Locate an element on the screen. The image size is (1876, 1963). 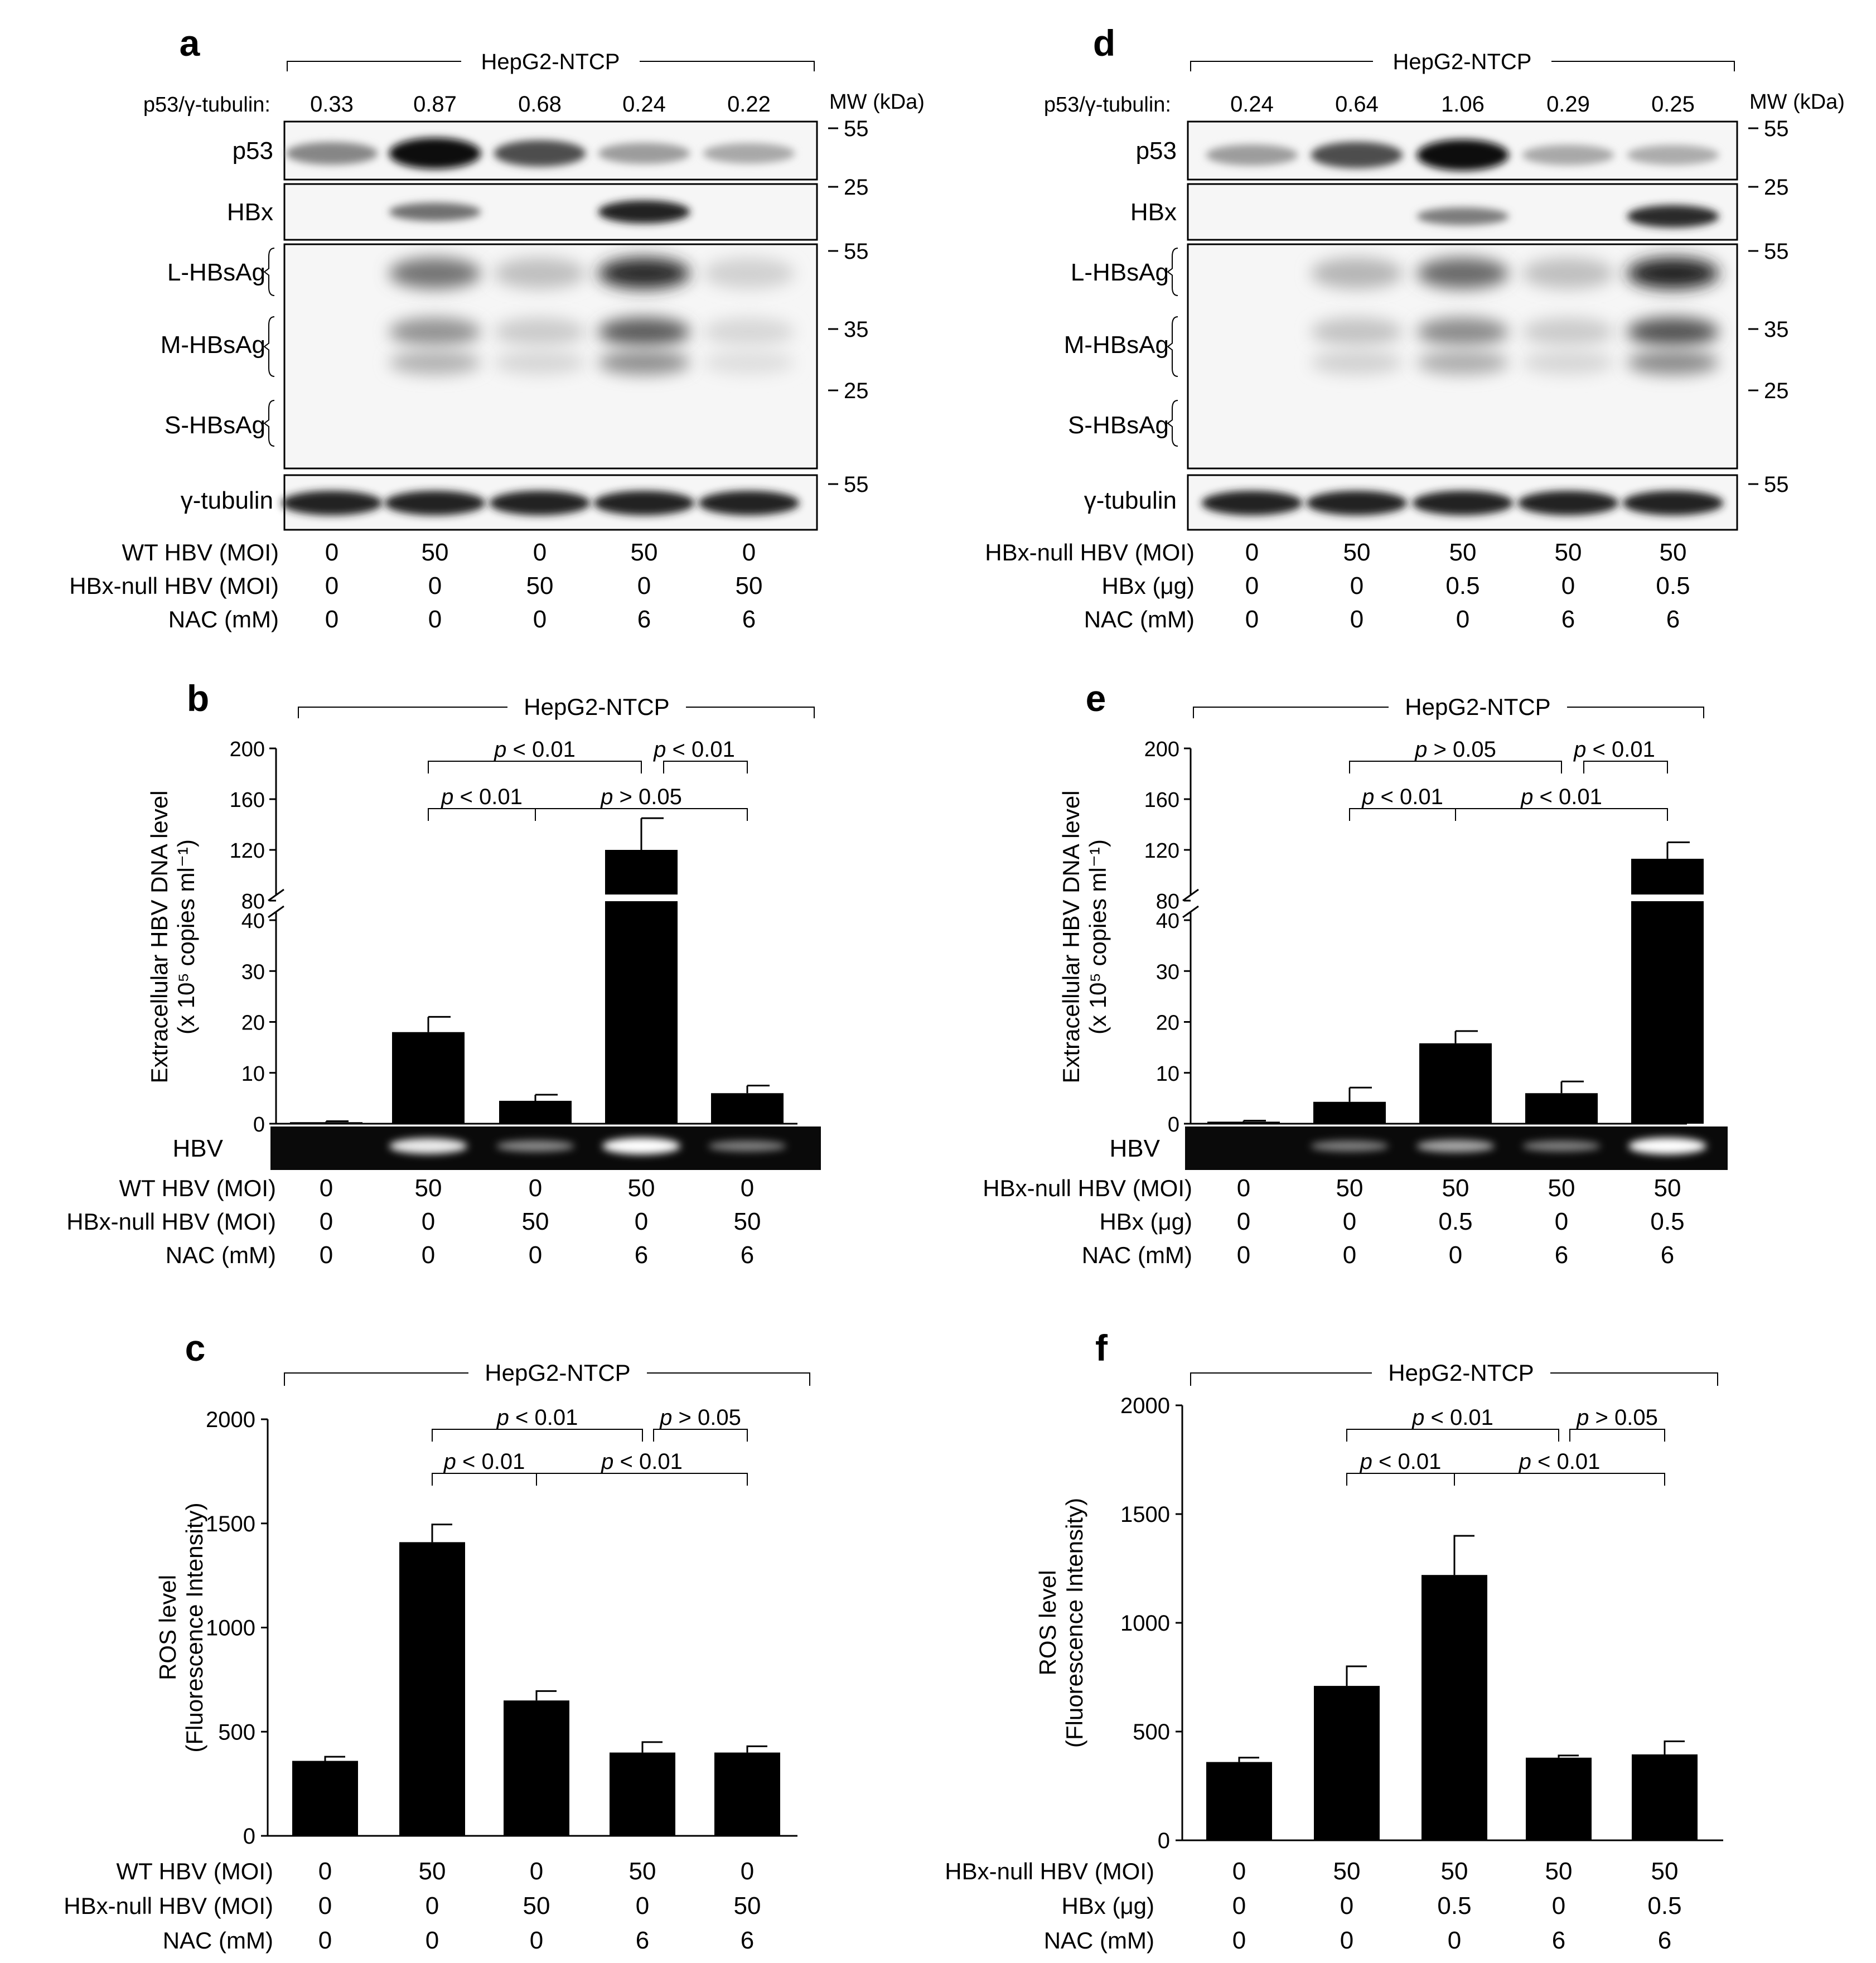
row-label-m-hbsag: M-HBsAg is located at coordinates (1116, 345).